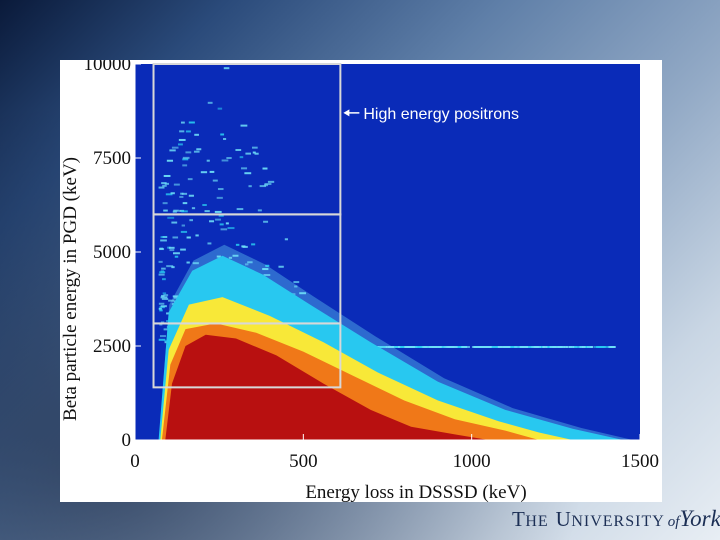  I want to click on y-tick-label: 0, so click(127, 440).